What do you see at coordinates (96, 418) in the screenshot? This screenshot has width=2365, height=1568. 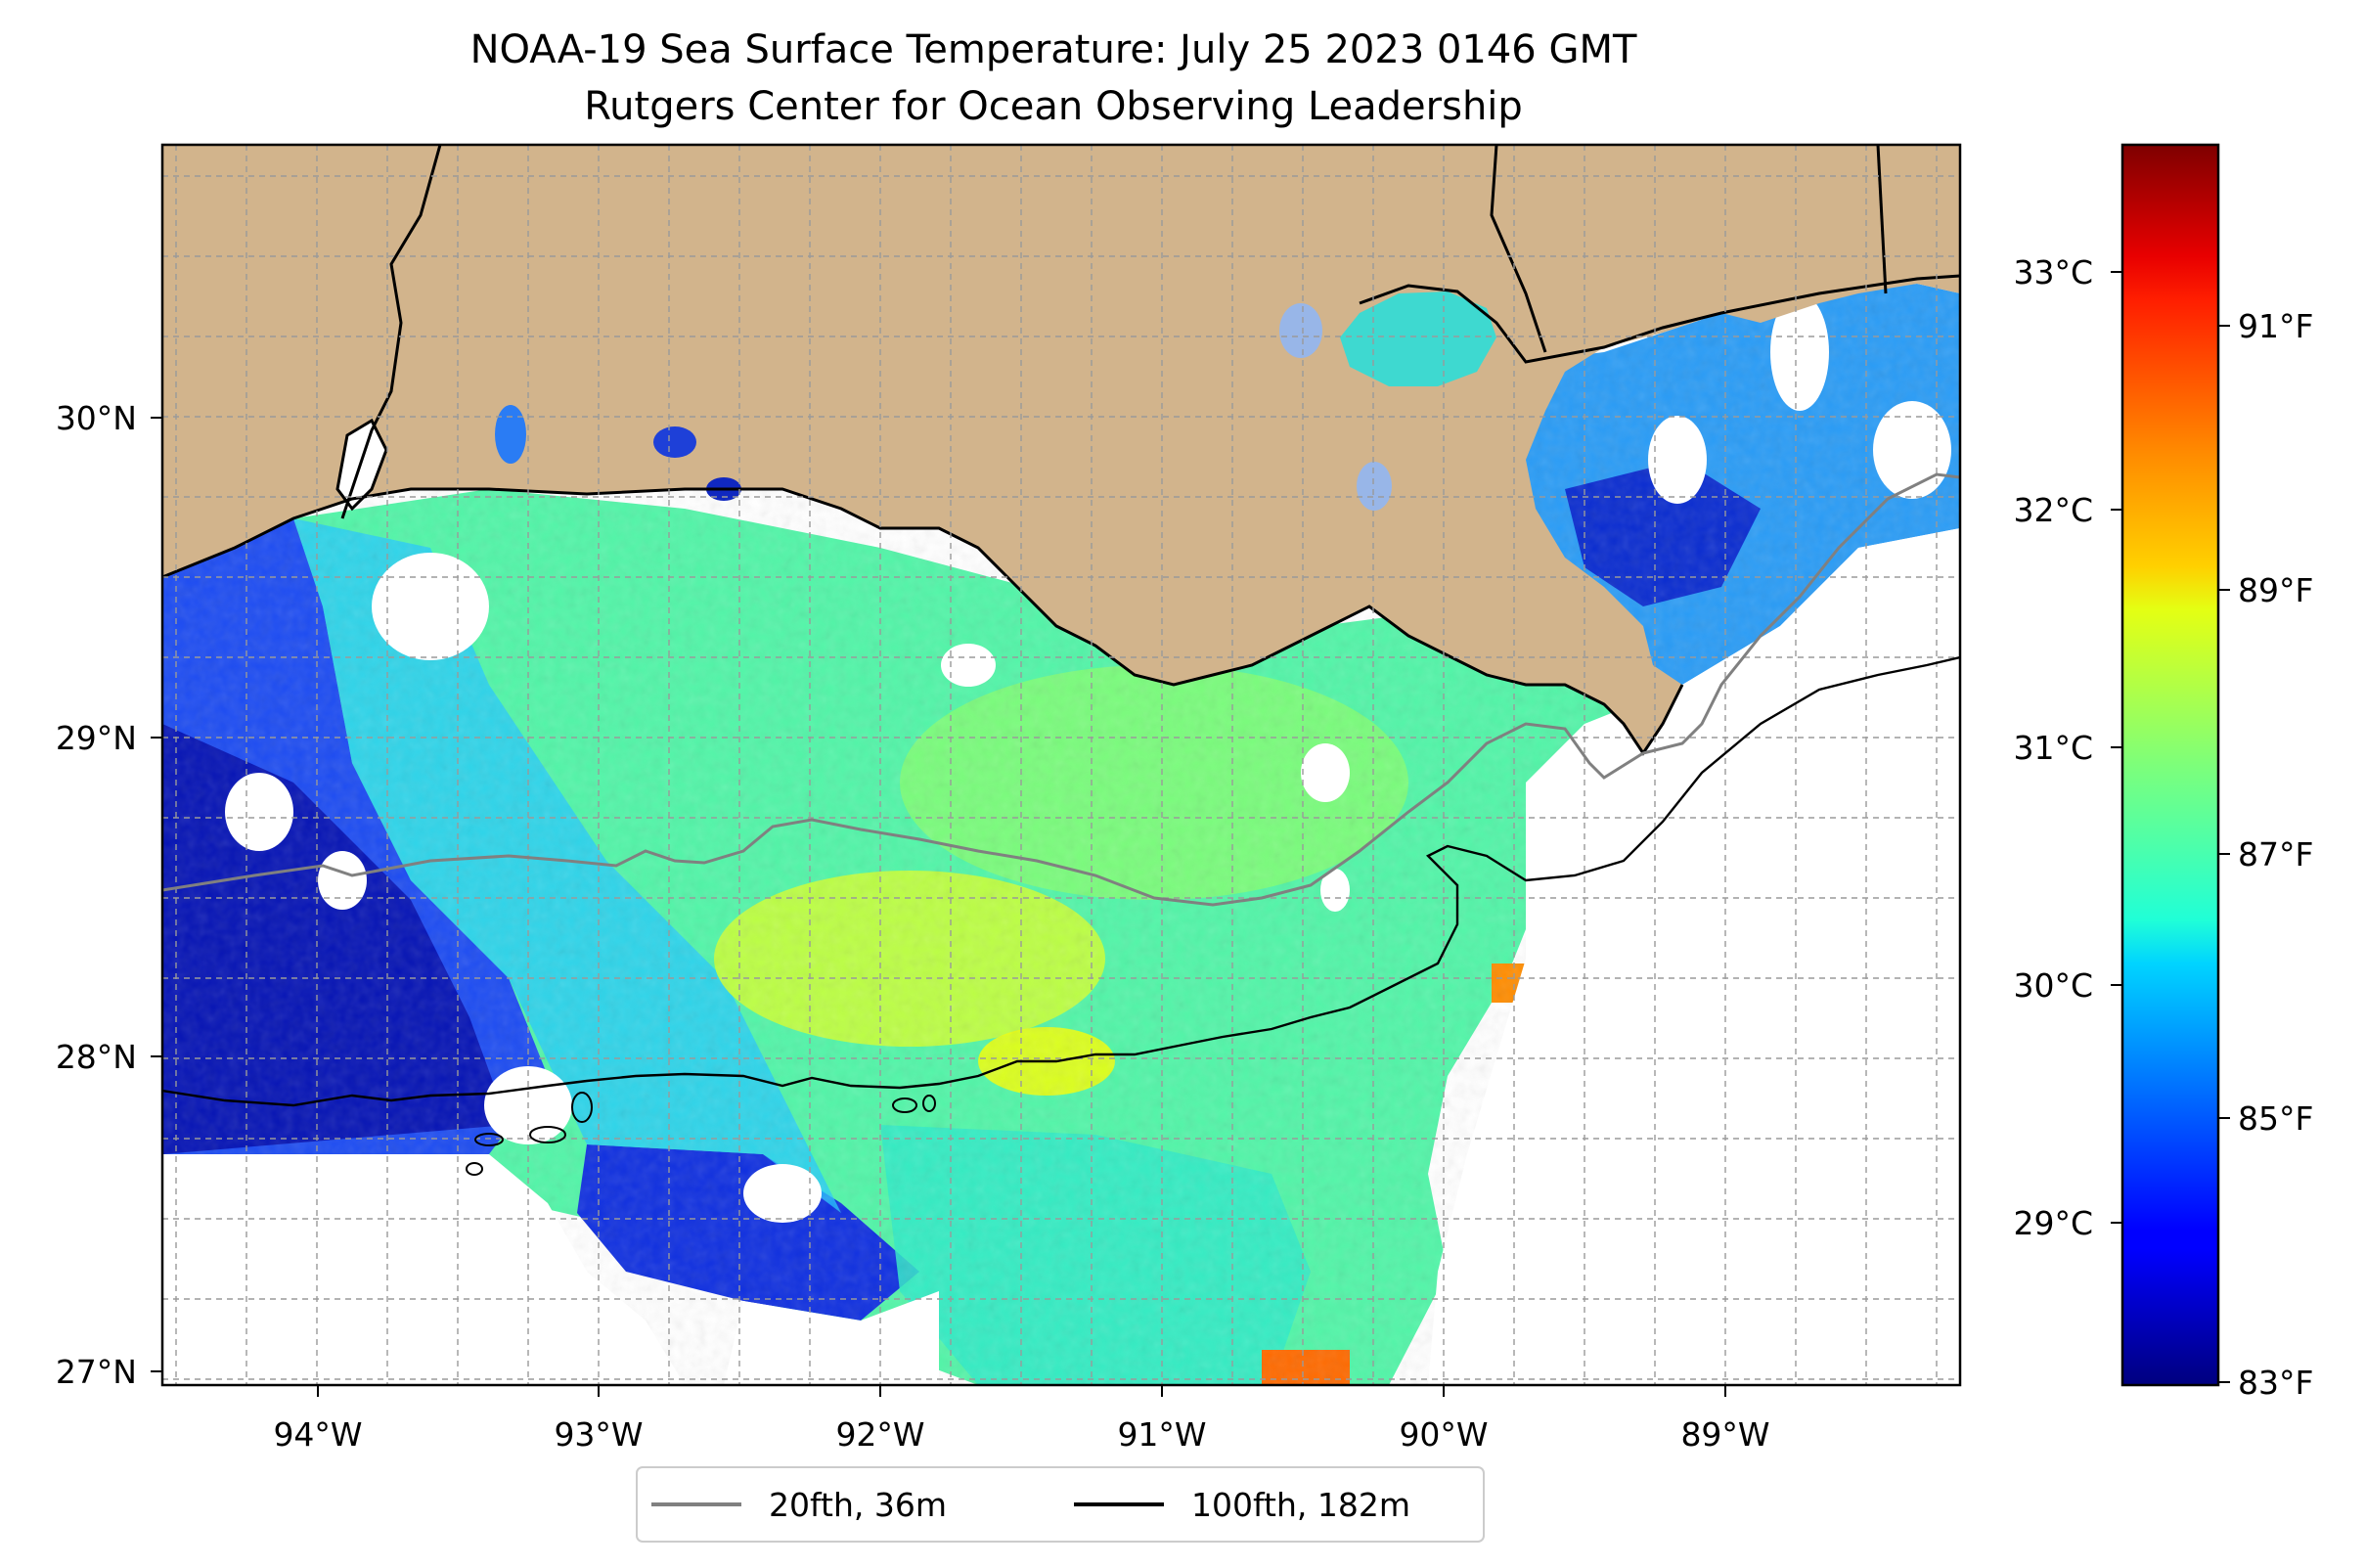 I see `y-tick-label: 30°N` at bounding box center [96, 418].